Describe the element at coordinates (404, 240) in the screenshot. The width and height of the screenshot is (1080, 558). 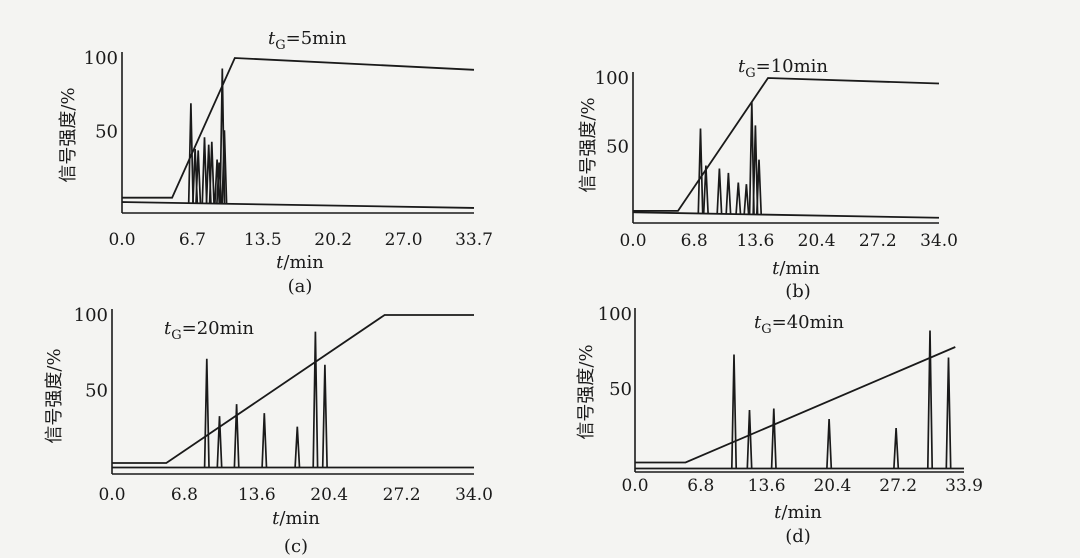
I see `x-tick-label: 27.0` at that location.